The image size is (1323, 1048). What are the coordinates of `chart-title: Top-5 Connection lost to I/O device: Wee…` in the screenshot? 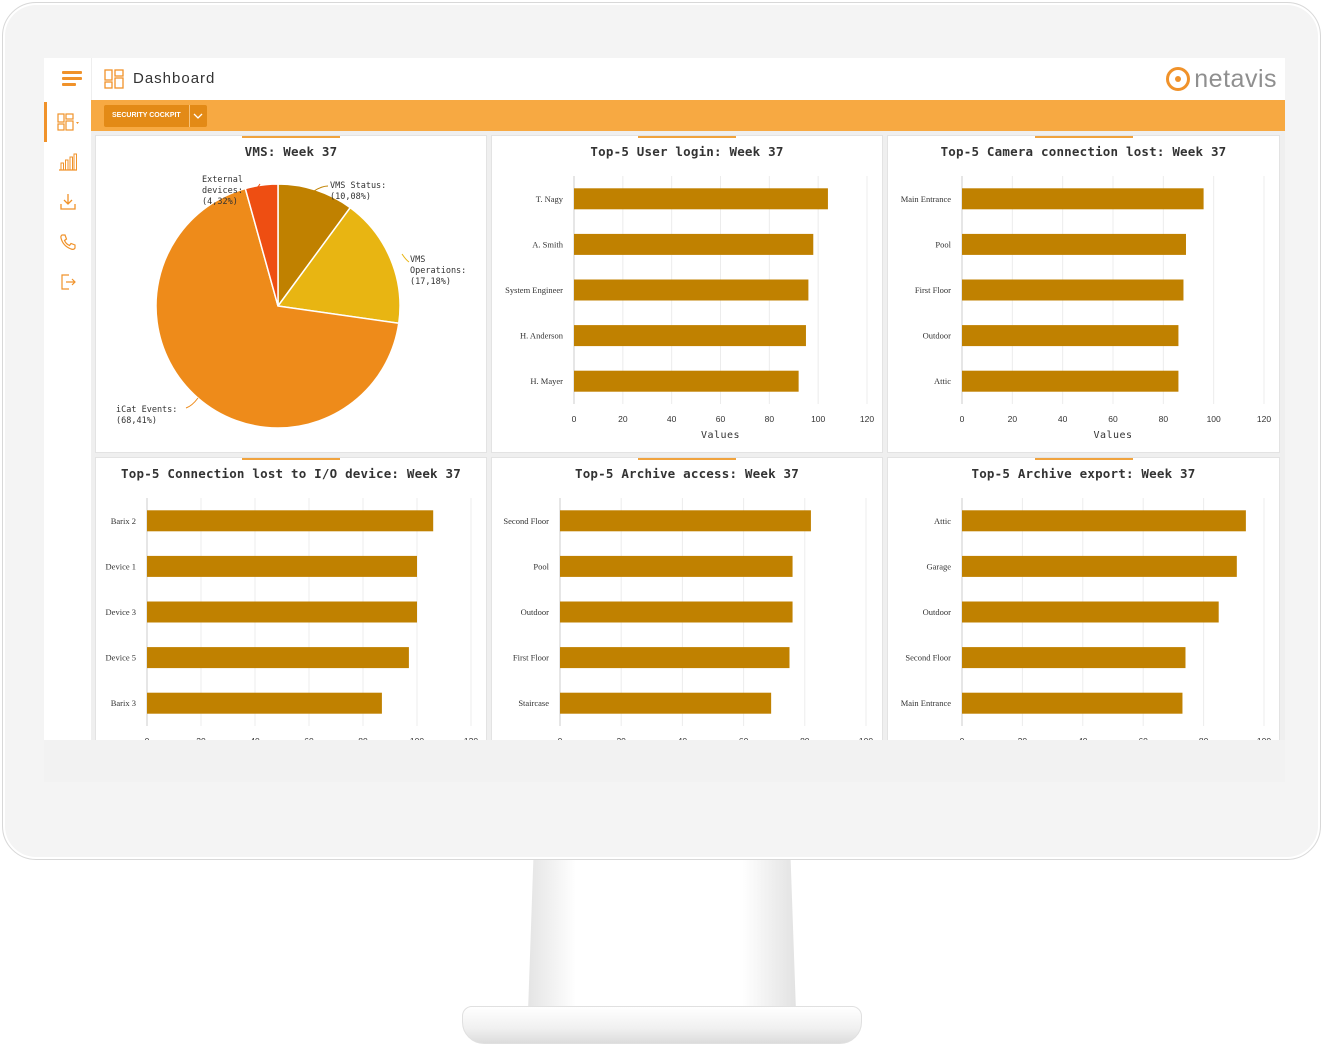 It's located at (291, 473).